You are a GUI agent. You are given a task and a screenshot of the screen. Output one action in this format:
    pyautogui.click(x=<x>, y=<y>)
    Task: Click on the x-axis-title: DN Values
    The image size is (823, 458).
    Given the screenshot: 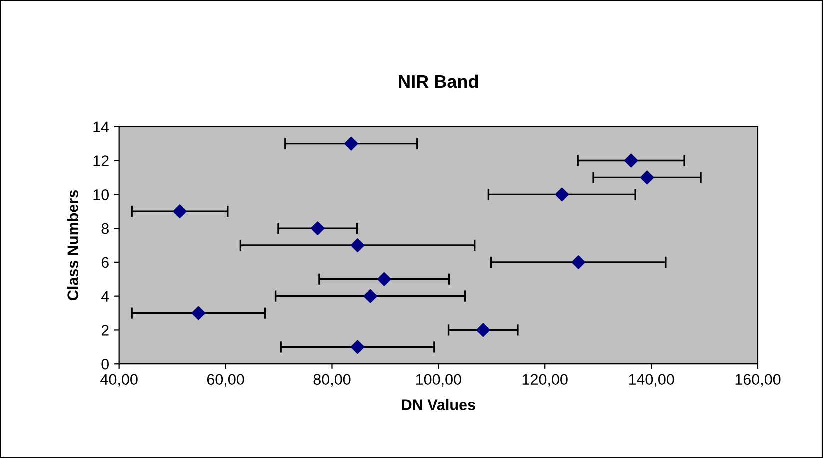 What is the action you would take?
    pyautogui.click(x=439, y=404)
    